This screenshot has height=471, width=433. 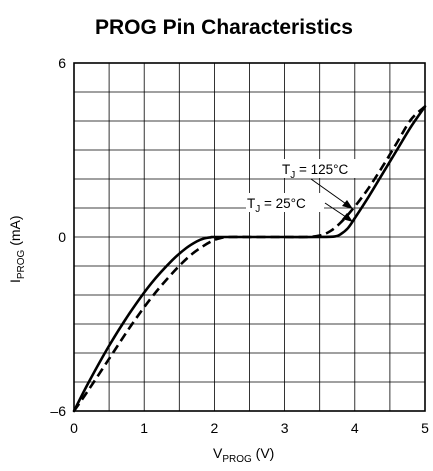 I want to click on y-tick-labels: 6 0 –6, so click(x=58, y=237).